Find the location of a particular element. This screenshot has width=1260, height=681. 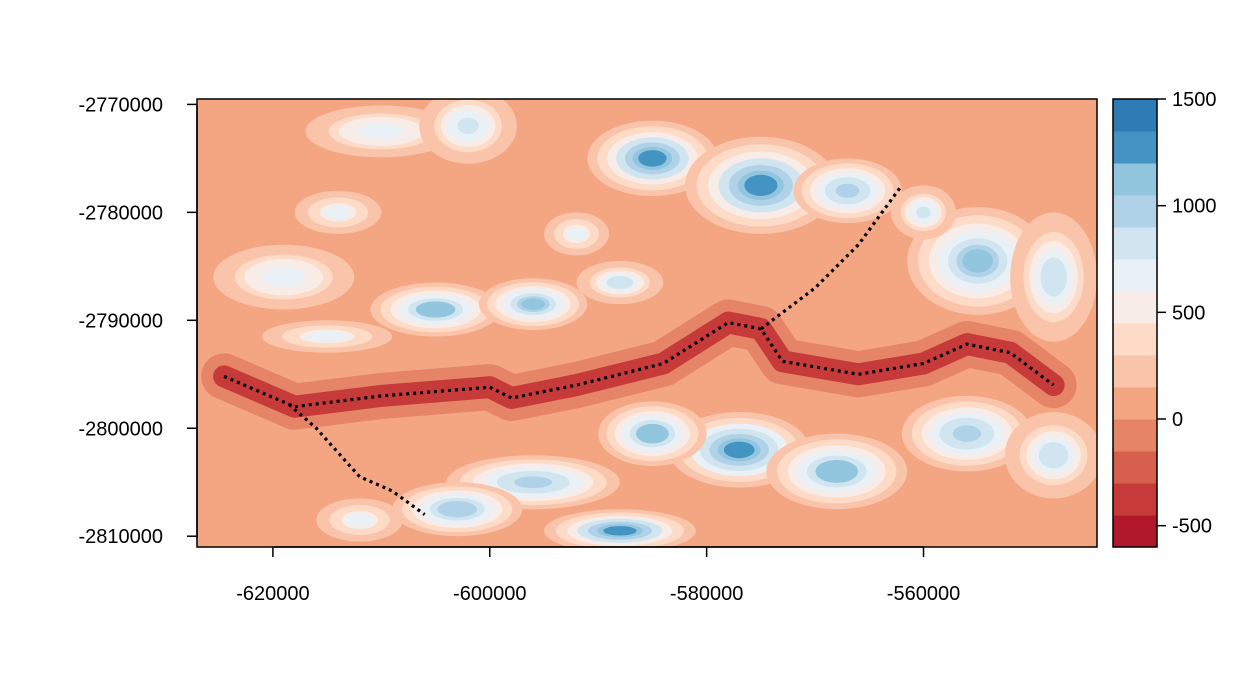

y-axis: -2770000 -2780000 -2790000 -2800000 -2810000 is located at coordinates (138, 321).